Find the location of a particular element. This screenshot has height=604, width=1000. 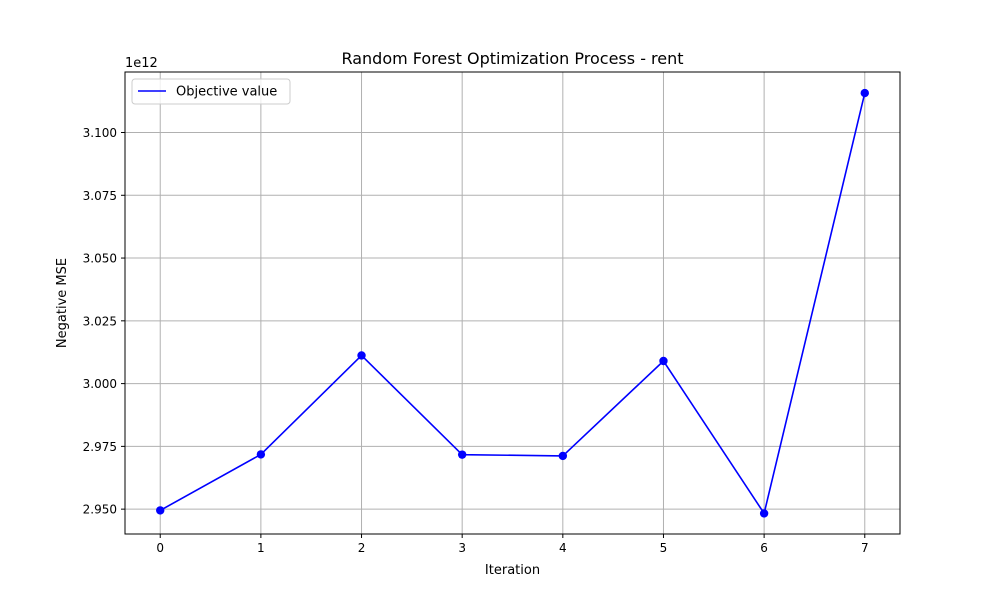

x-tick-label: 7 is located at coordinates (865, 548).